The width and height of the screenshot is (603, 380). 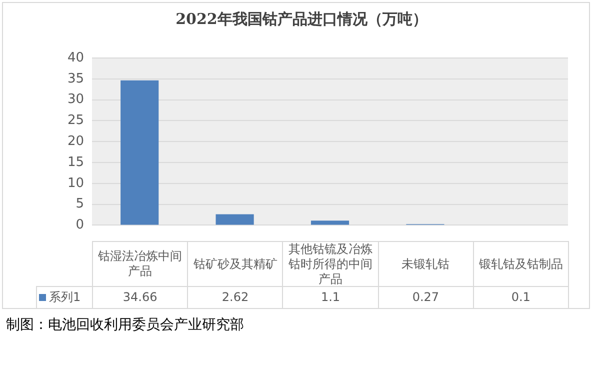 What do you see at coordinates (75, 183) in the screenshot?
I see `y-tick-label: 10` at bounding box center [75, 183].